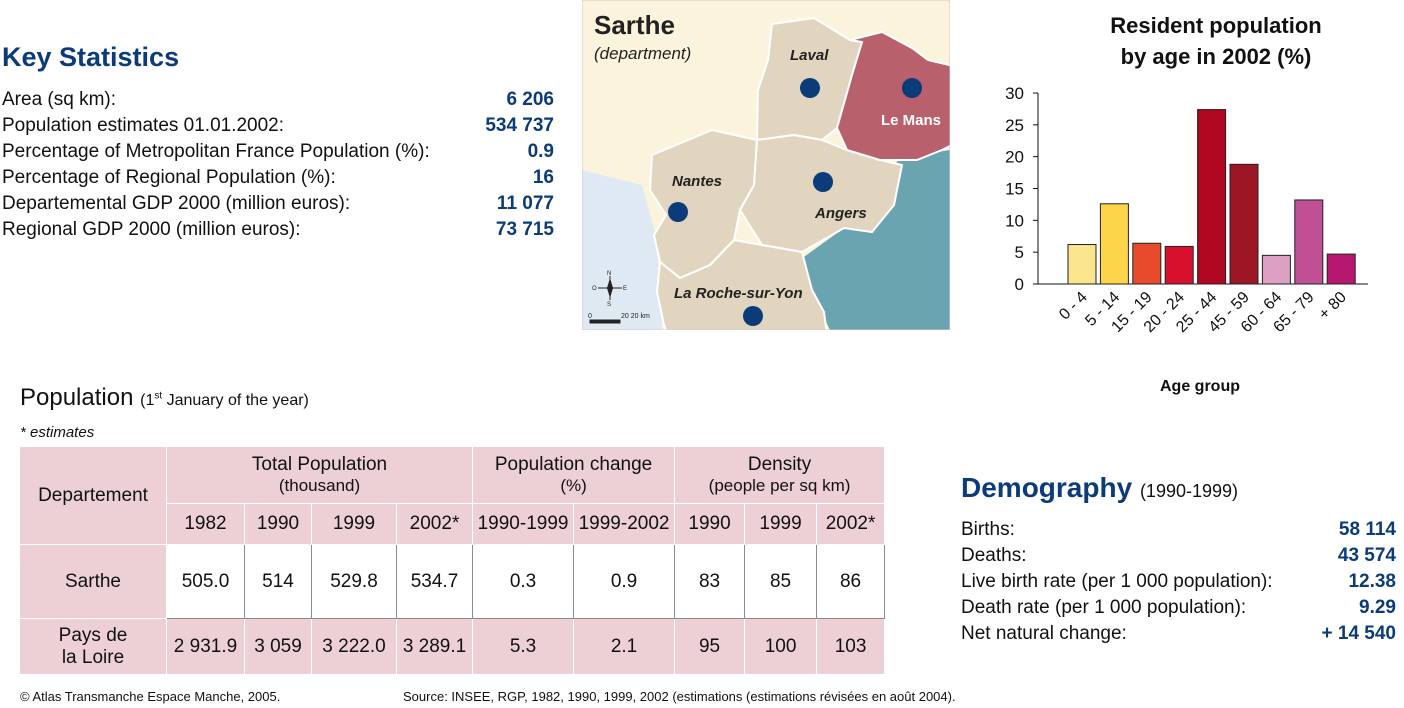 The width and height of the screenshot is (1404, 708). Describe the element at coordinates (176, 203) in the screenshot. I see `key-stat-label: Departemental GDP 2000 (million euros):` at that location.